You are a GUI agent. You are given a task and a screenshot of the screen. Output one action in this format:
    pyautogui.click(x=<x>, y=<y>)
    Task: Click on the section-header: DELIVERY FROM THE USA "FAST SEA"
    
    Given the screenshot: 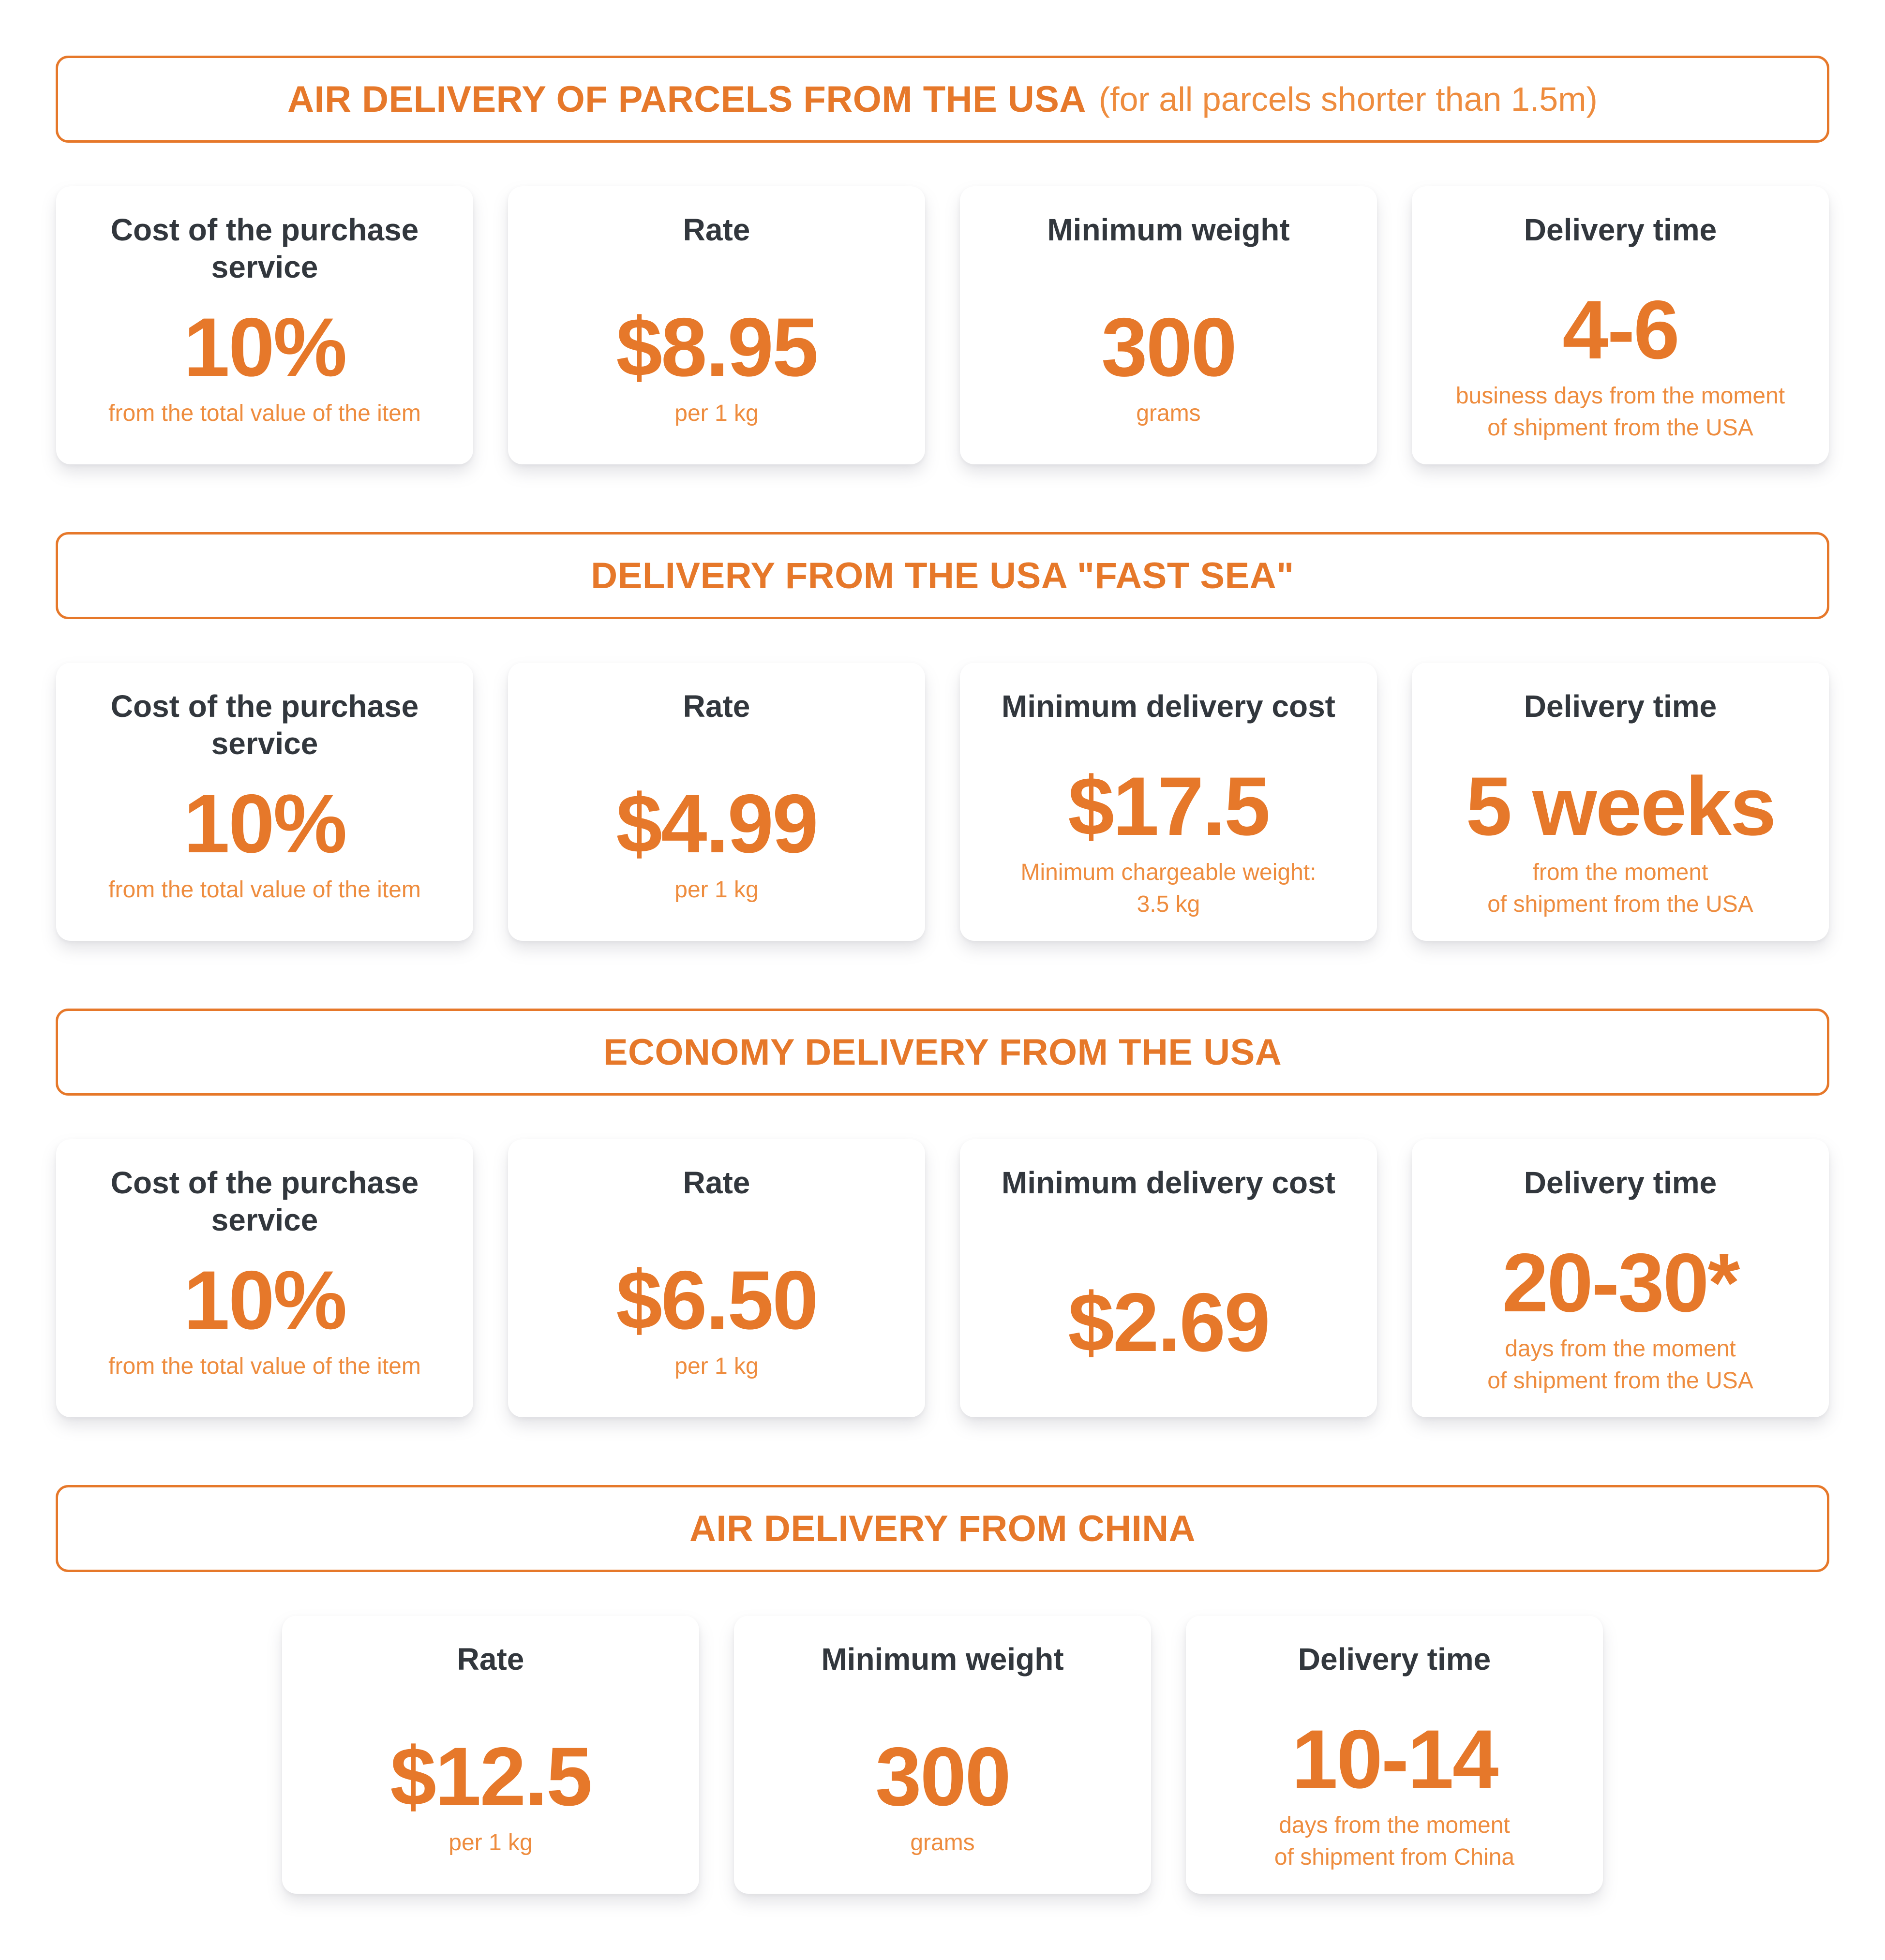 What is the action you would take?
    pyautogui.click(x=942, y=575)
    